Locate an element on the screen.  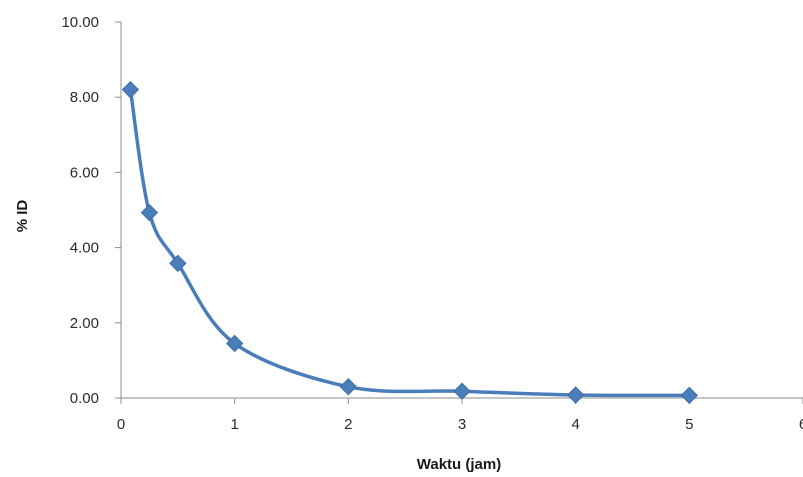
y-tick-label: 4.00 is located at coordinates (84, 248).